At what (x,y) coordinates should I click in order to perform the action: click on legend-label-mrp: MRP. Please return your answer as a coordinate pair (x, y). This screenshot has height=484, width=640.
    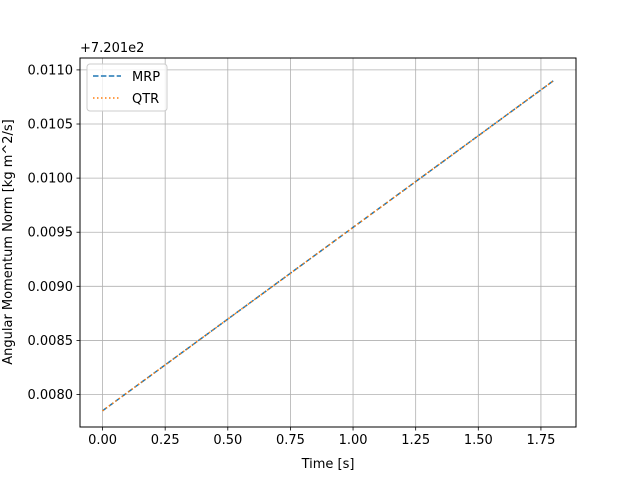
    Looking at the image, I should click on (146, 77).